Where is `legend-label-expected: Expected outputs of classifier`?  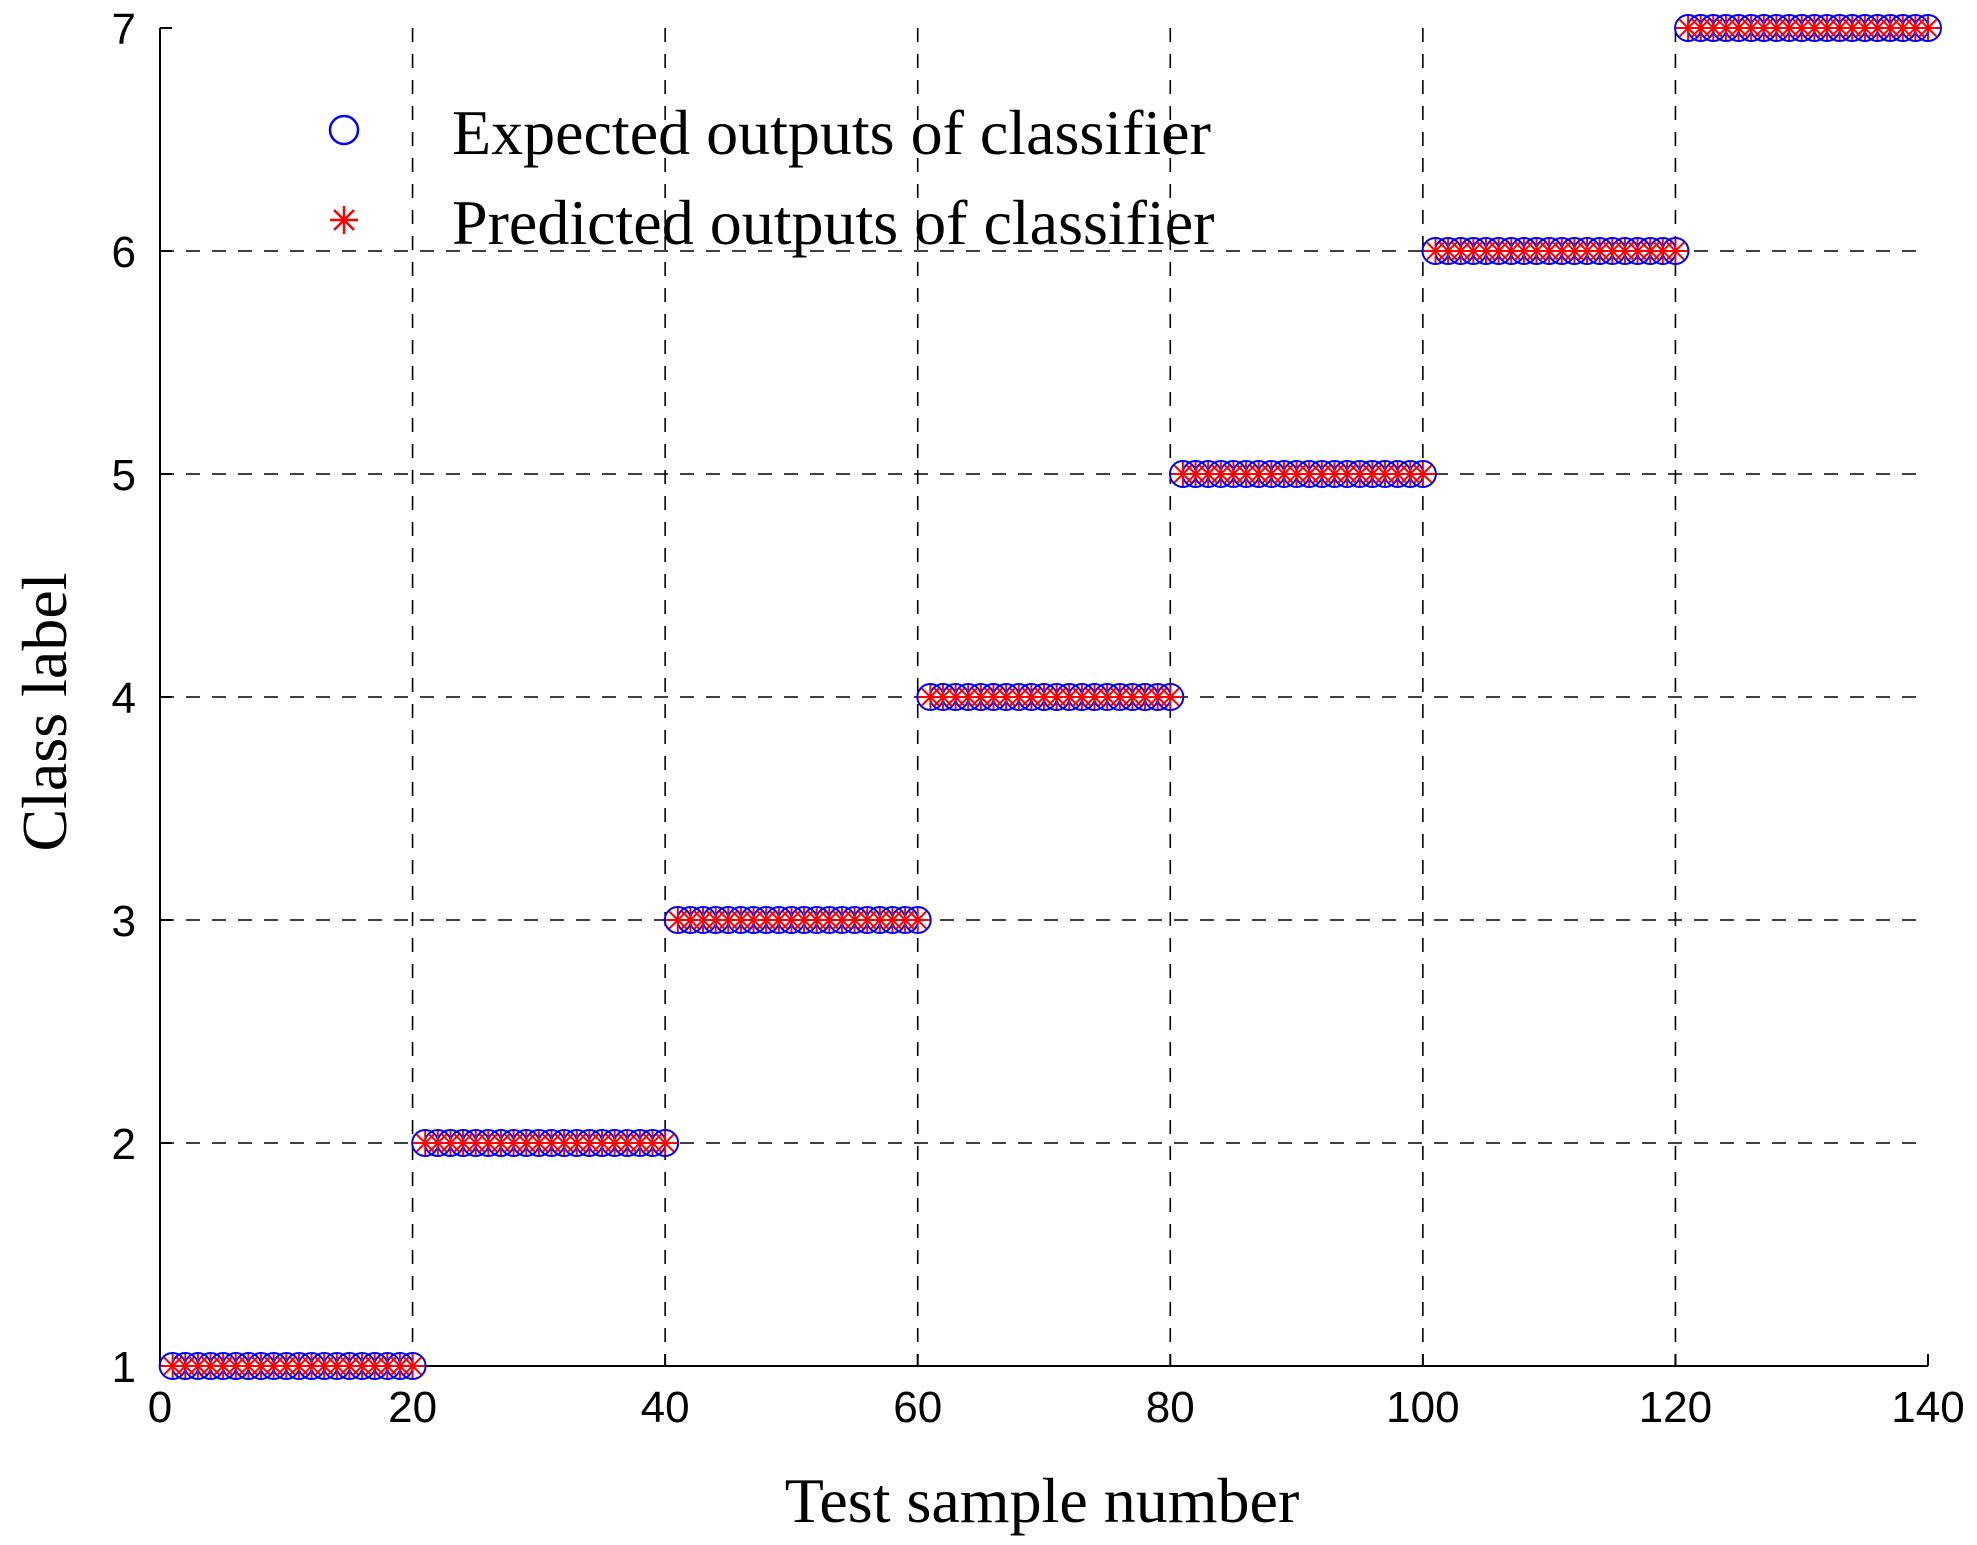 legend-label-expected: Expected outputs of classifier is located at coordinates (831, 132).